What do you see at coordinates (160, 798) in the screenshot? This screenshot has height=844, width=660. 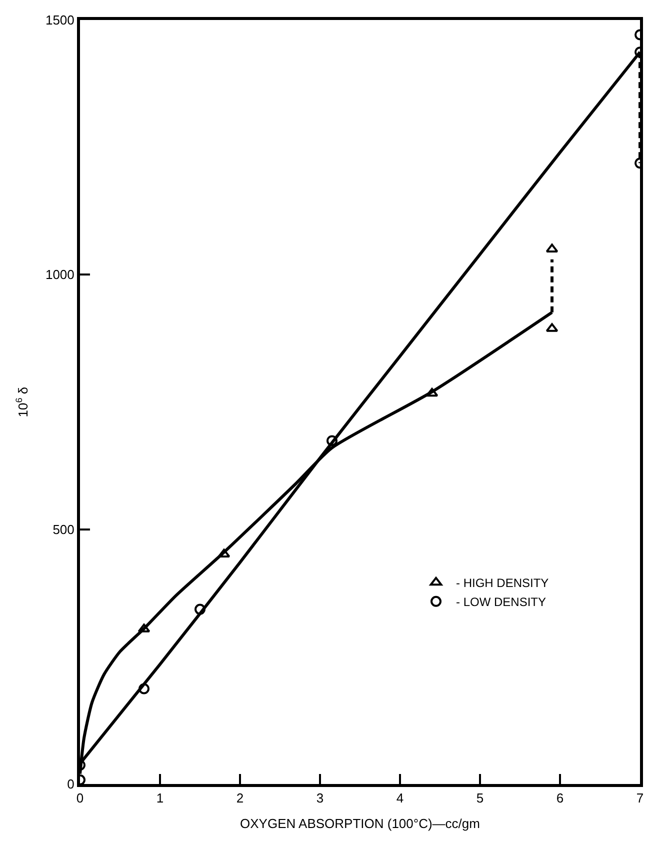 I see `x-tick-label: 1` at bounding box center [160, 798].